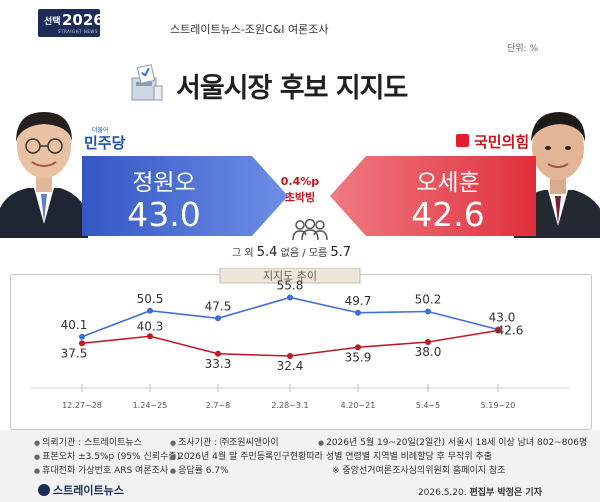 Image resolution: width=600 pixels, height=502 pixels. What do you see at coordinates (448, 214) in the screenshot?
I see `candidate-value-right: 42.6` at bounding box center [448, 214].